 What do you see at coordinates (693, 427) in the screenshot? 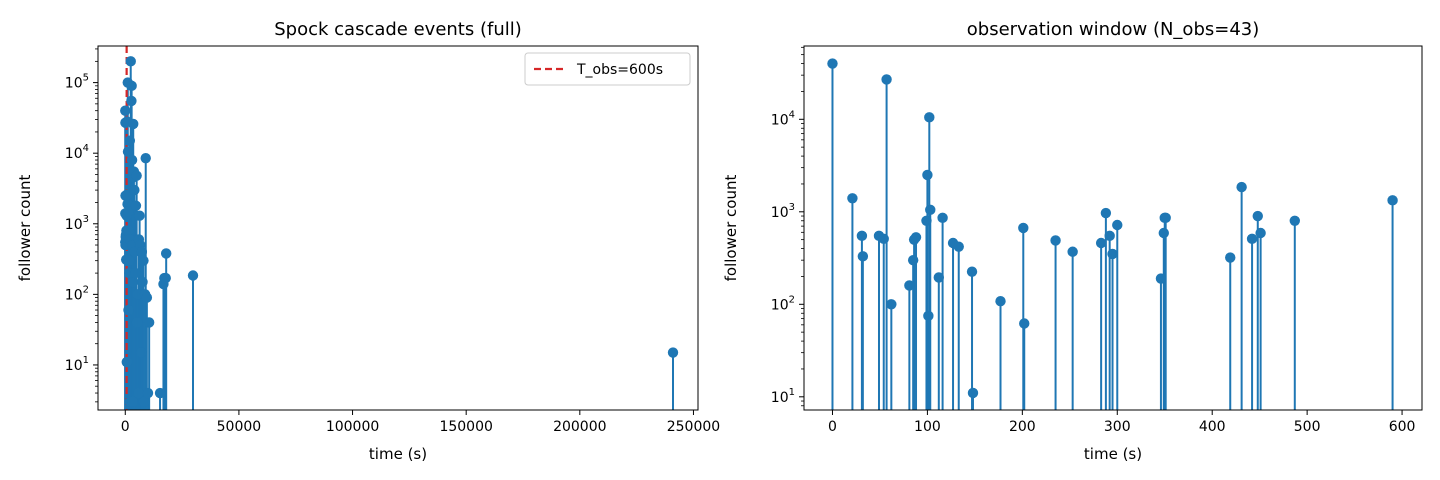
I see `chart1-x-tick-label: 250000` at bounding box center [693, 427].